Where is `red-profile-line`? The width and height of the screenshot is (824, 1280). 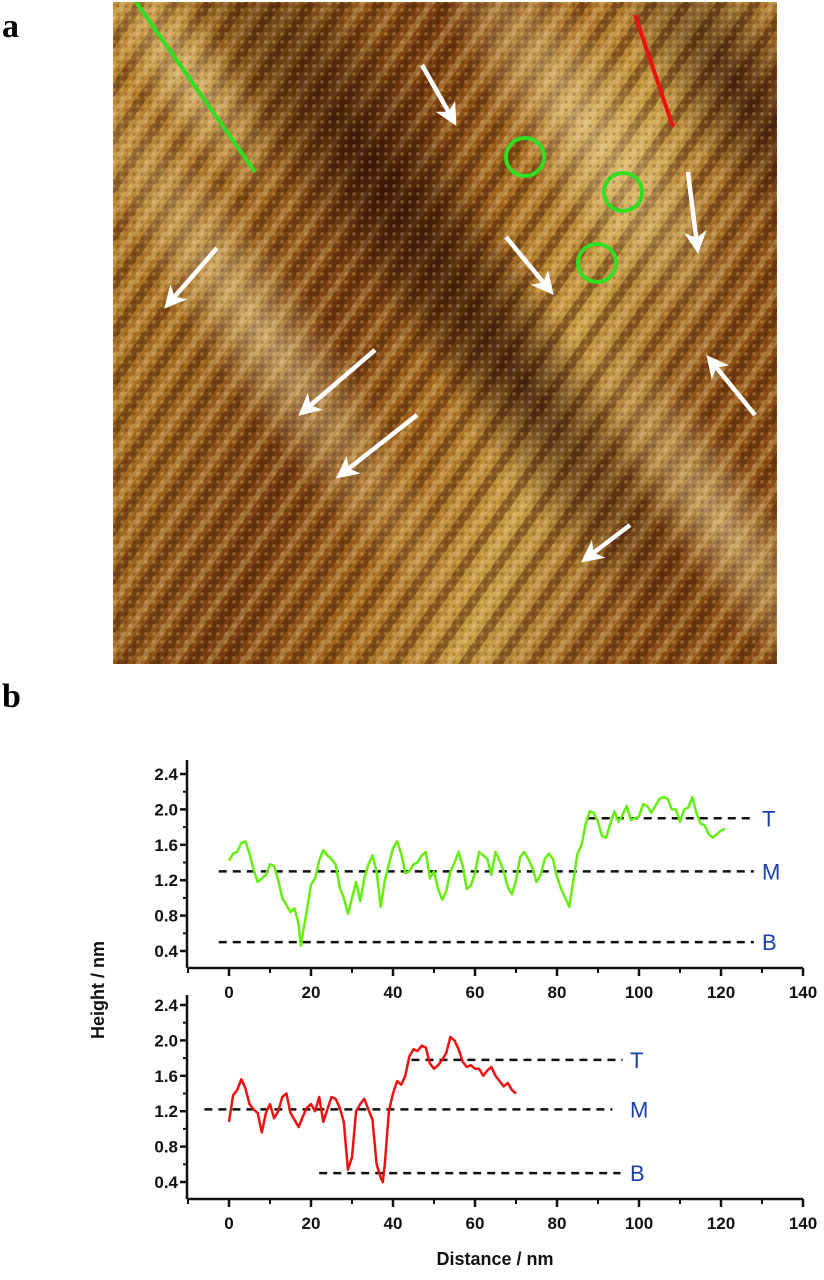
red-profile-line is located at coordinates (654, 71).